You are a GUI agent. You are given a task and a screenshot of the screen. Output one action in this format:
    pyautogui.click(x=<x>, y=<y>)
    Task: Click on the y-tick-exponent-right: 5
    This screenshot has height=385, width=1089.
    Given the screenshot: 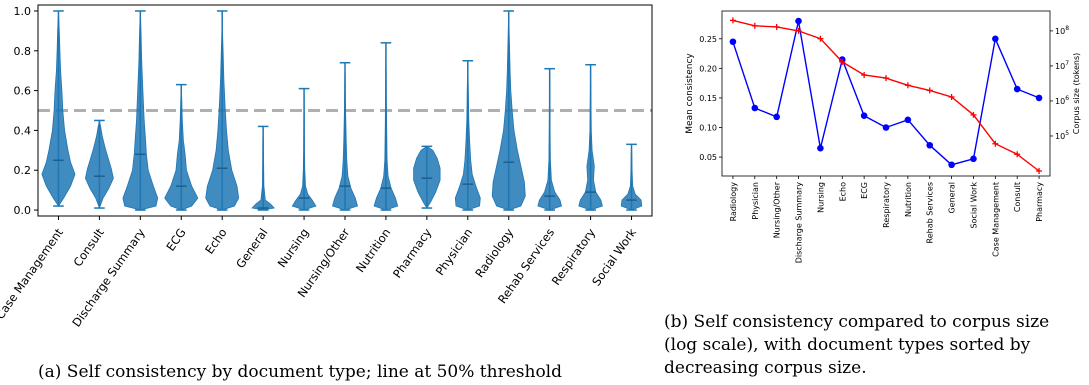 What is the action you would take?
    pyautogui.click(x=1067, y=133)
    